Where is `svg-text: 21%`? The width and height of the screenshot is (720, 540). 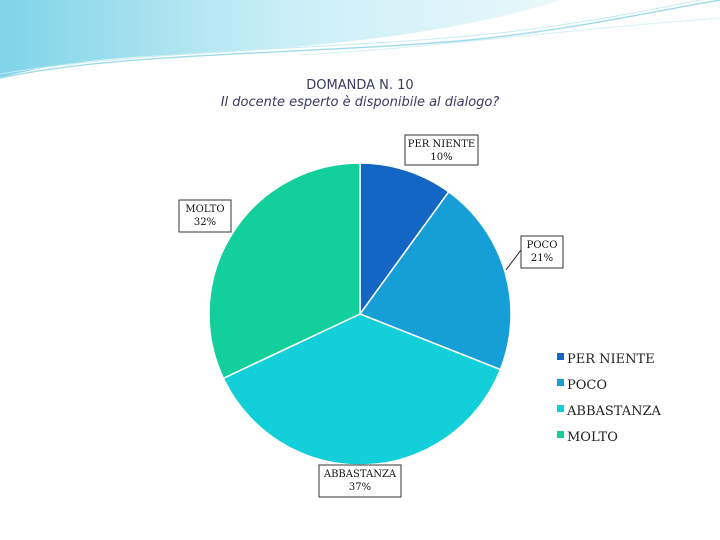
svg-text: 21% is located at coordinates (542, 258).